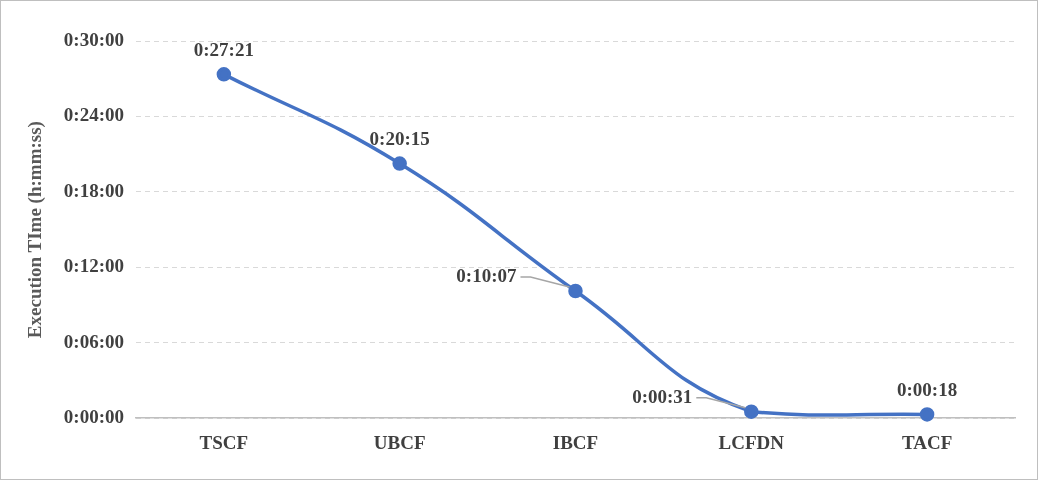 The height and width of the screenshot is (480, 1038). I want to click on data-label: 0:10:07, so click(486, 275).